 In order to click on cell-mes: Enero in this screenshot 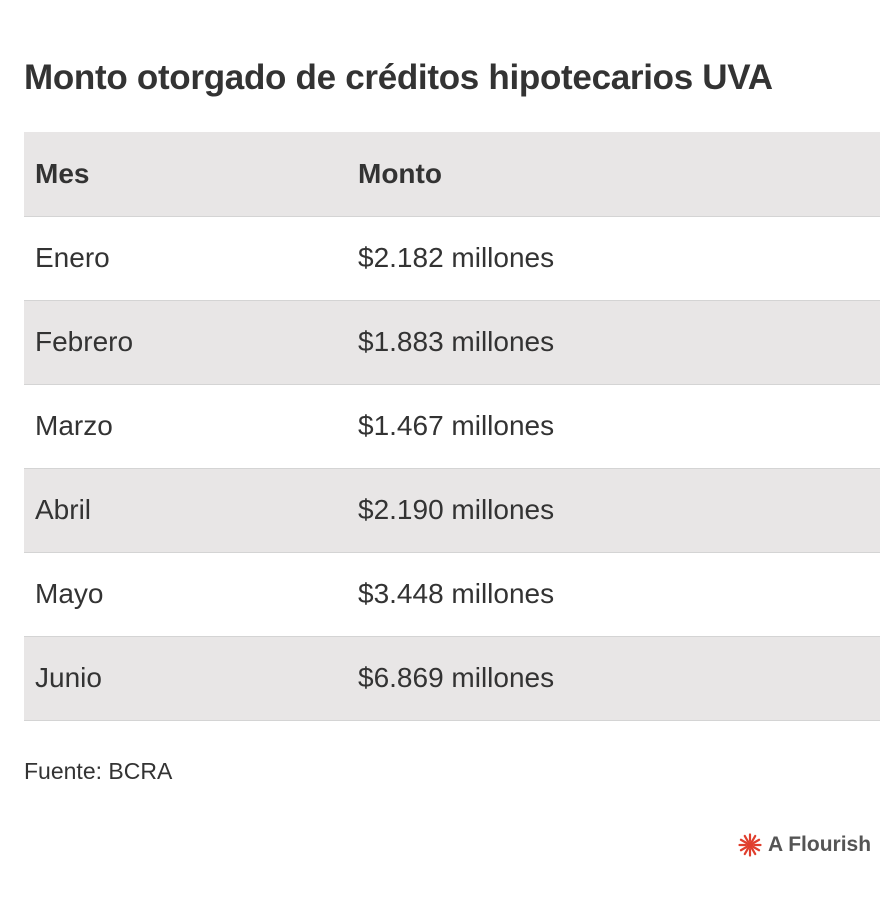, I will do `click(185, 258)`.